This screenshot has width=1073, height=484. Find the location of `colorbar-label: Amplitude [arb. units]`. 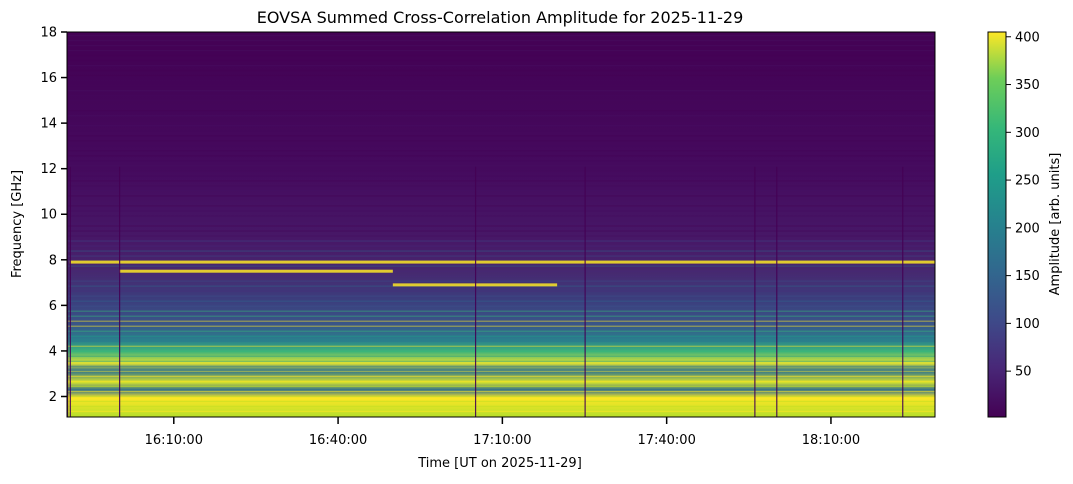

colorbar-label: Amplitude [arb. units] is located at coordinates (1055, 224).